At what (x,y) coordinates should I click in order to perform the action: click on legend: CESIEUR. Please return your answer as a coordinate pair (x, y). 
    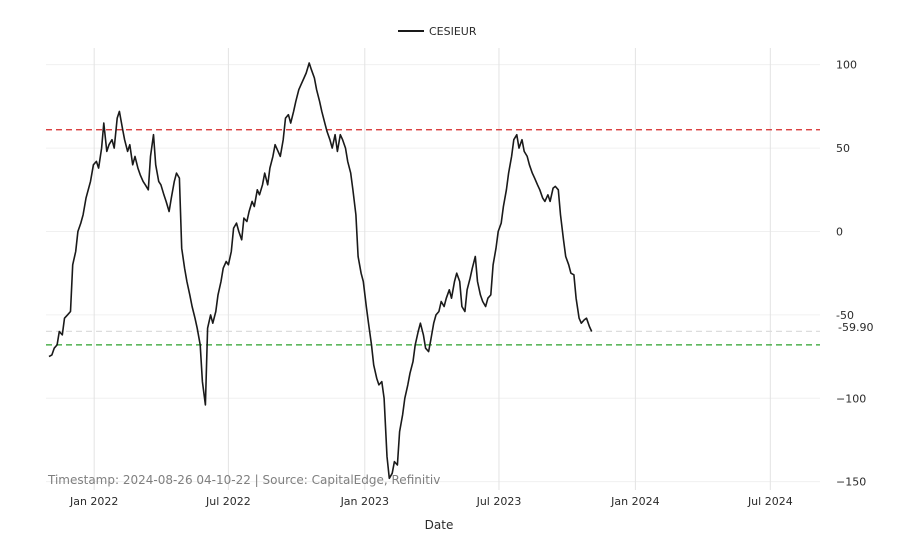
    Looking at the image, I should click on (437, 31).